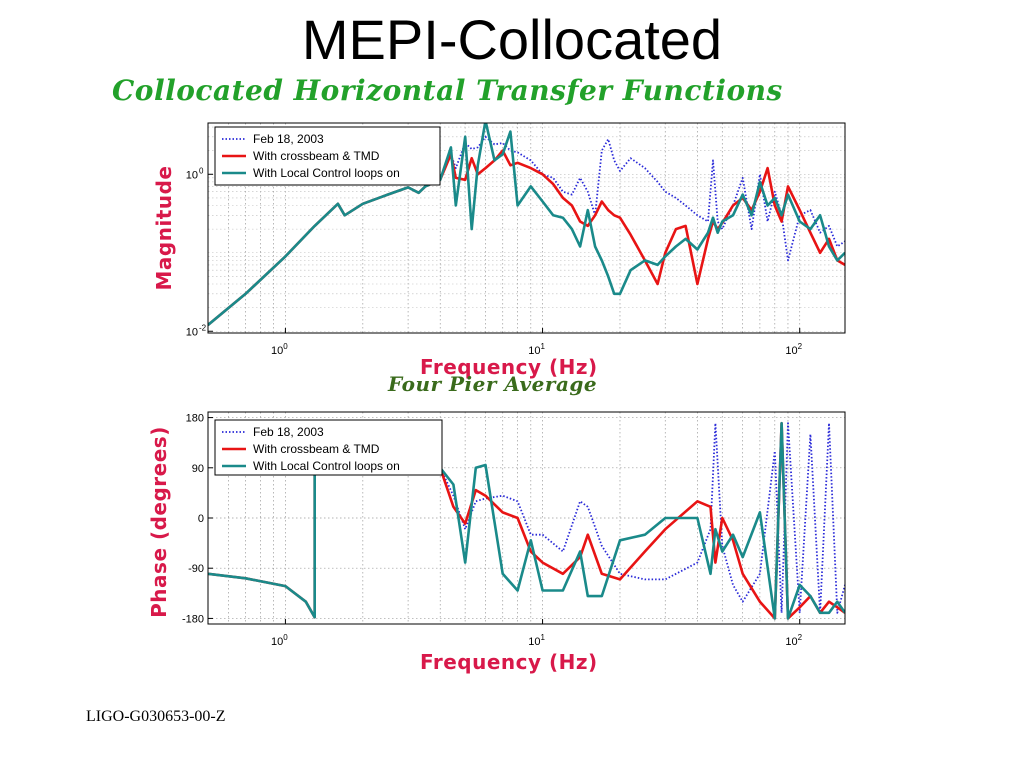  Describe the element at coordinates (279, 640) in the screenshot. I see `phase-x-tick-label: 10⁰` at that location.